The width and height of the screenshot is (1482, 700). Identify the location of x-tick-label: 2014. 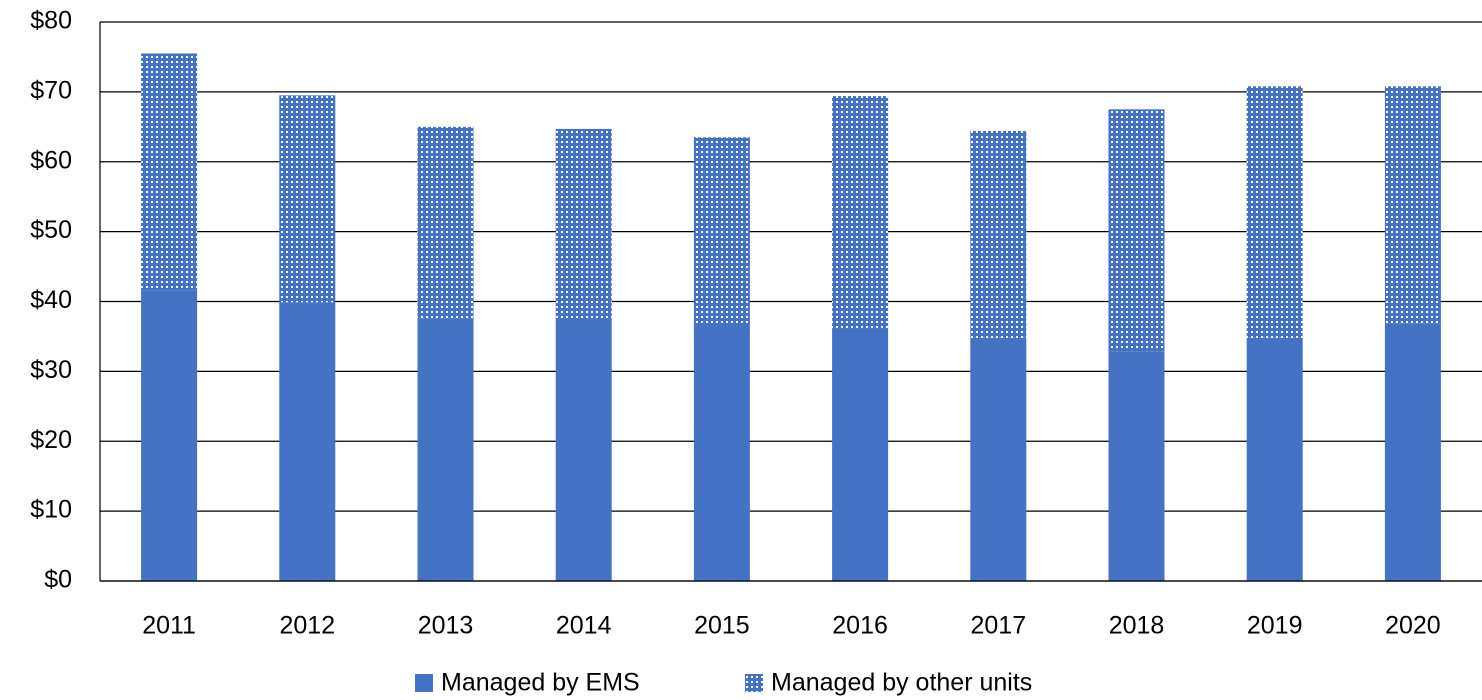
(584, 626).